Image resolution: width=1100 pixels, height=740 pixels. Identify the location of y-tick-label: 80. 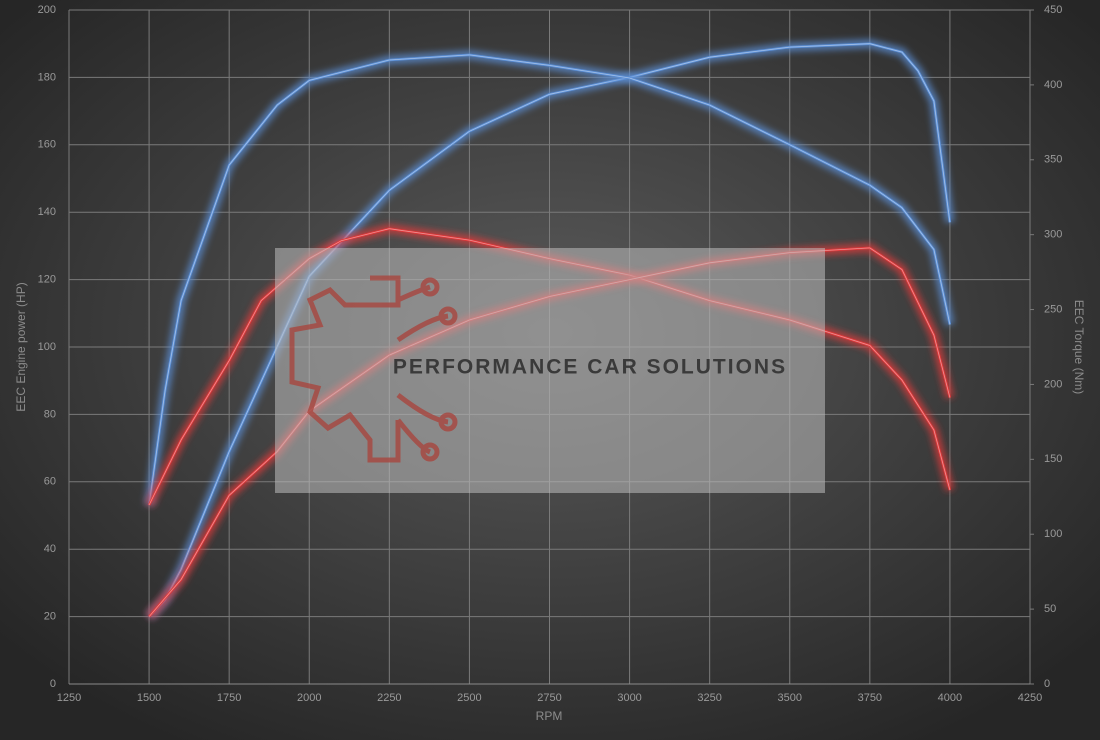
(50, 414).